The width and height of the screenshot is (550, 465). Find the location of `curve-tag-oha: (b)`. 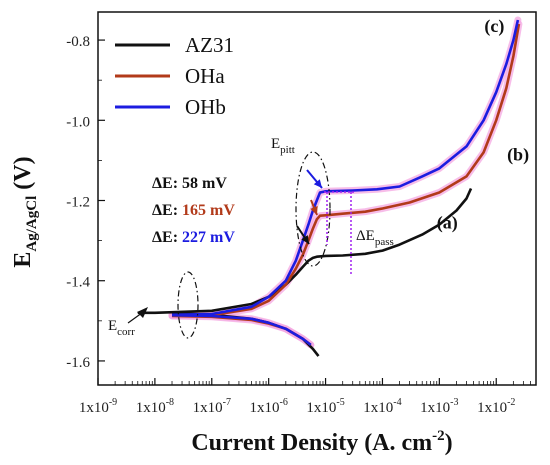

curve-tag-oha: (b) is located at coordinates (518, 154).